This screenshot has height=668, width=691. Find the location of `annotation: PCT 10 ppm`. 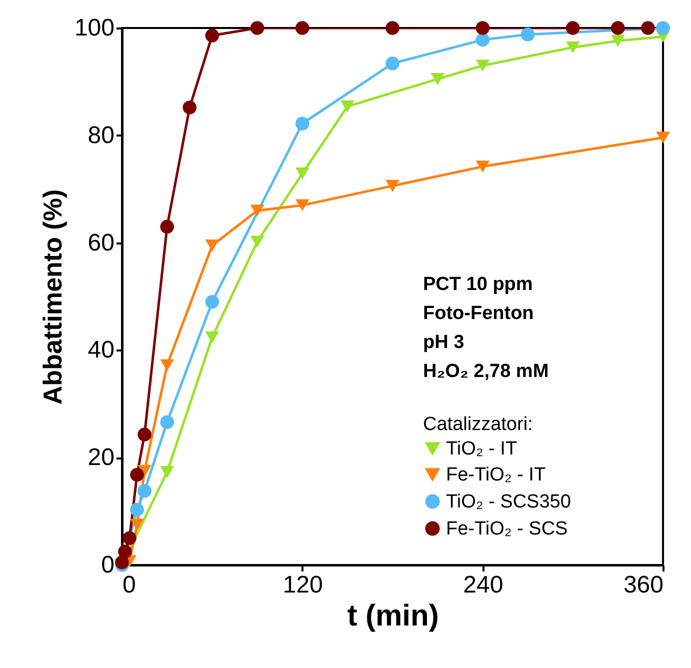

annotation: PCT 10 ppm is located at coordinates (478, 284).